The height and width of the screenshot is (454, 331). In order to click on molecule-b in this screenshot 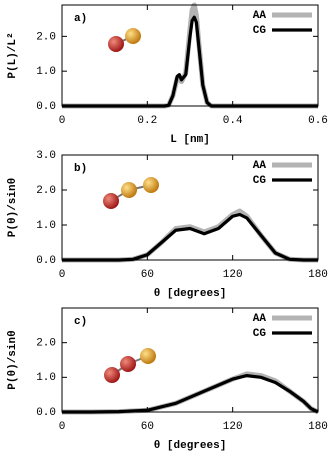, I will do `click(131, 193)`.